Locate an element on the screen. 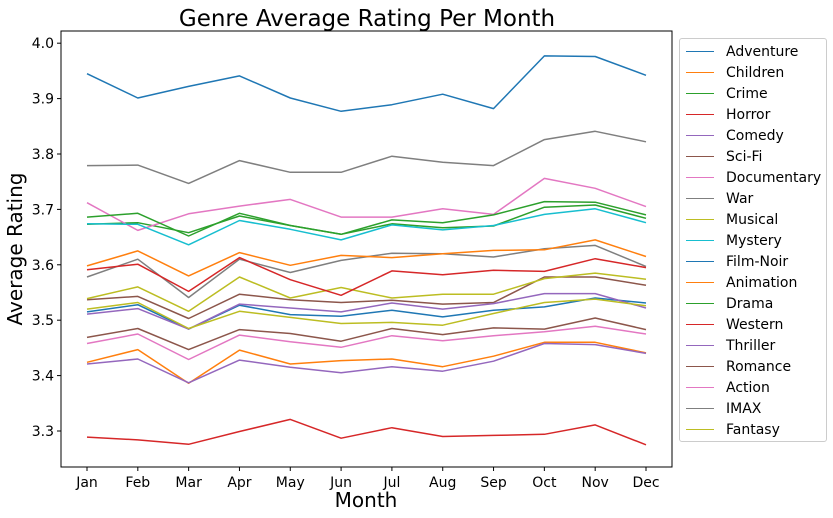 The width and height of the screenshot is (833, 518). legend-label: Mystery is located at coordinates (754, 240).